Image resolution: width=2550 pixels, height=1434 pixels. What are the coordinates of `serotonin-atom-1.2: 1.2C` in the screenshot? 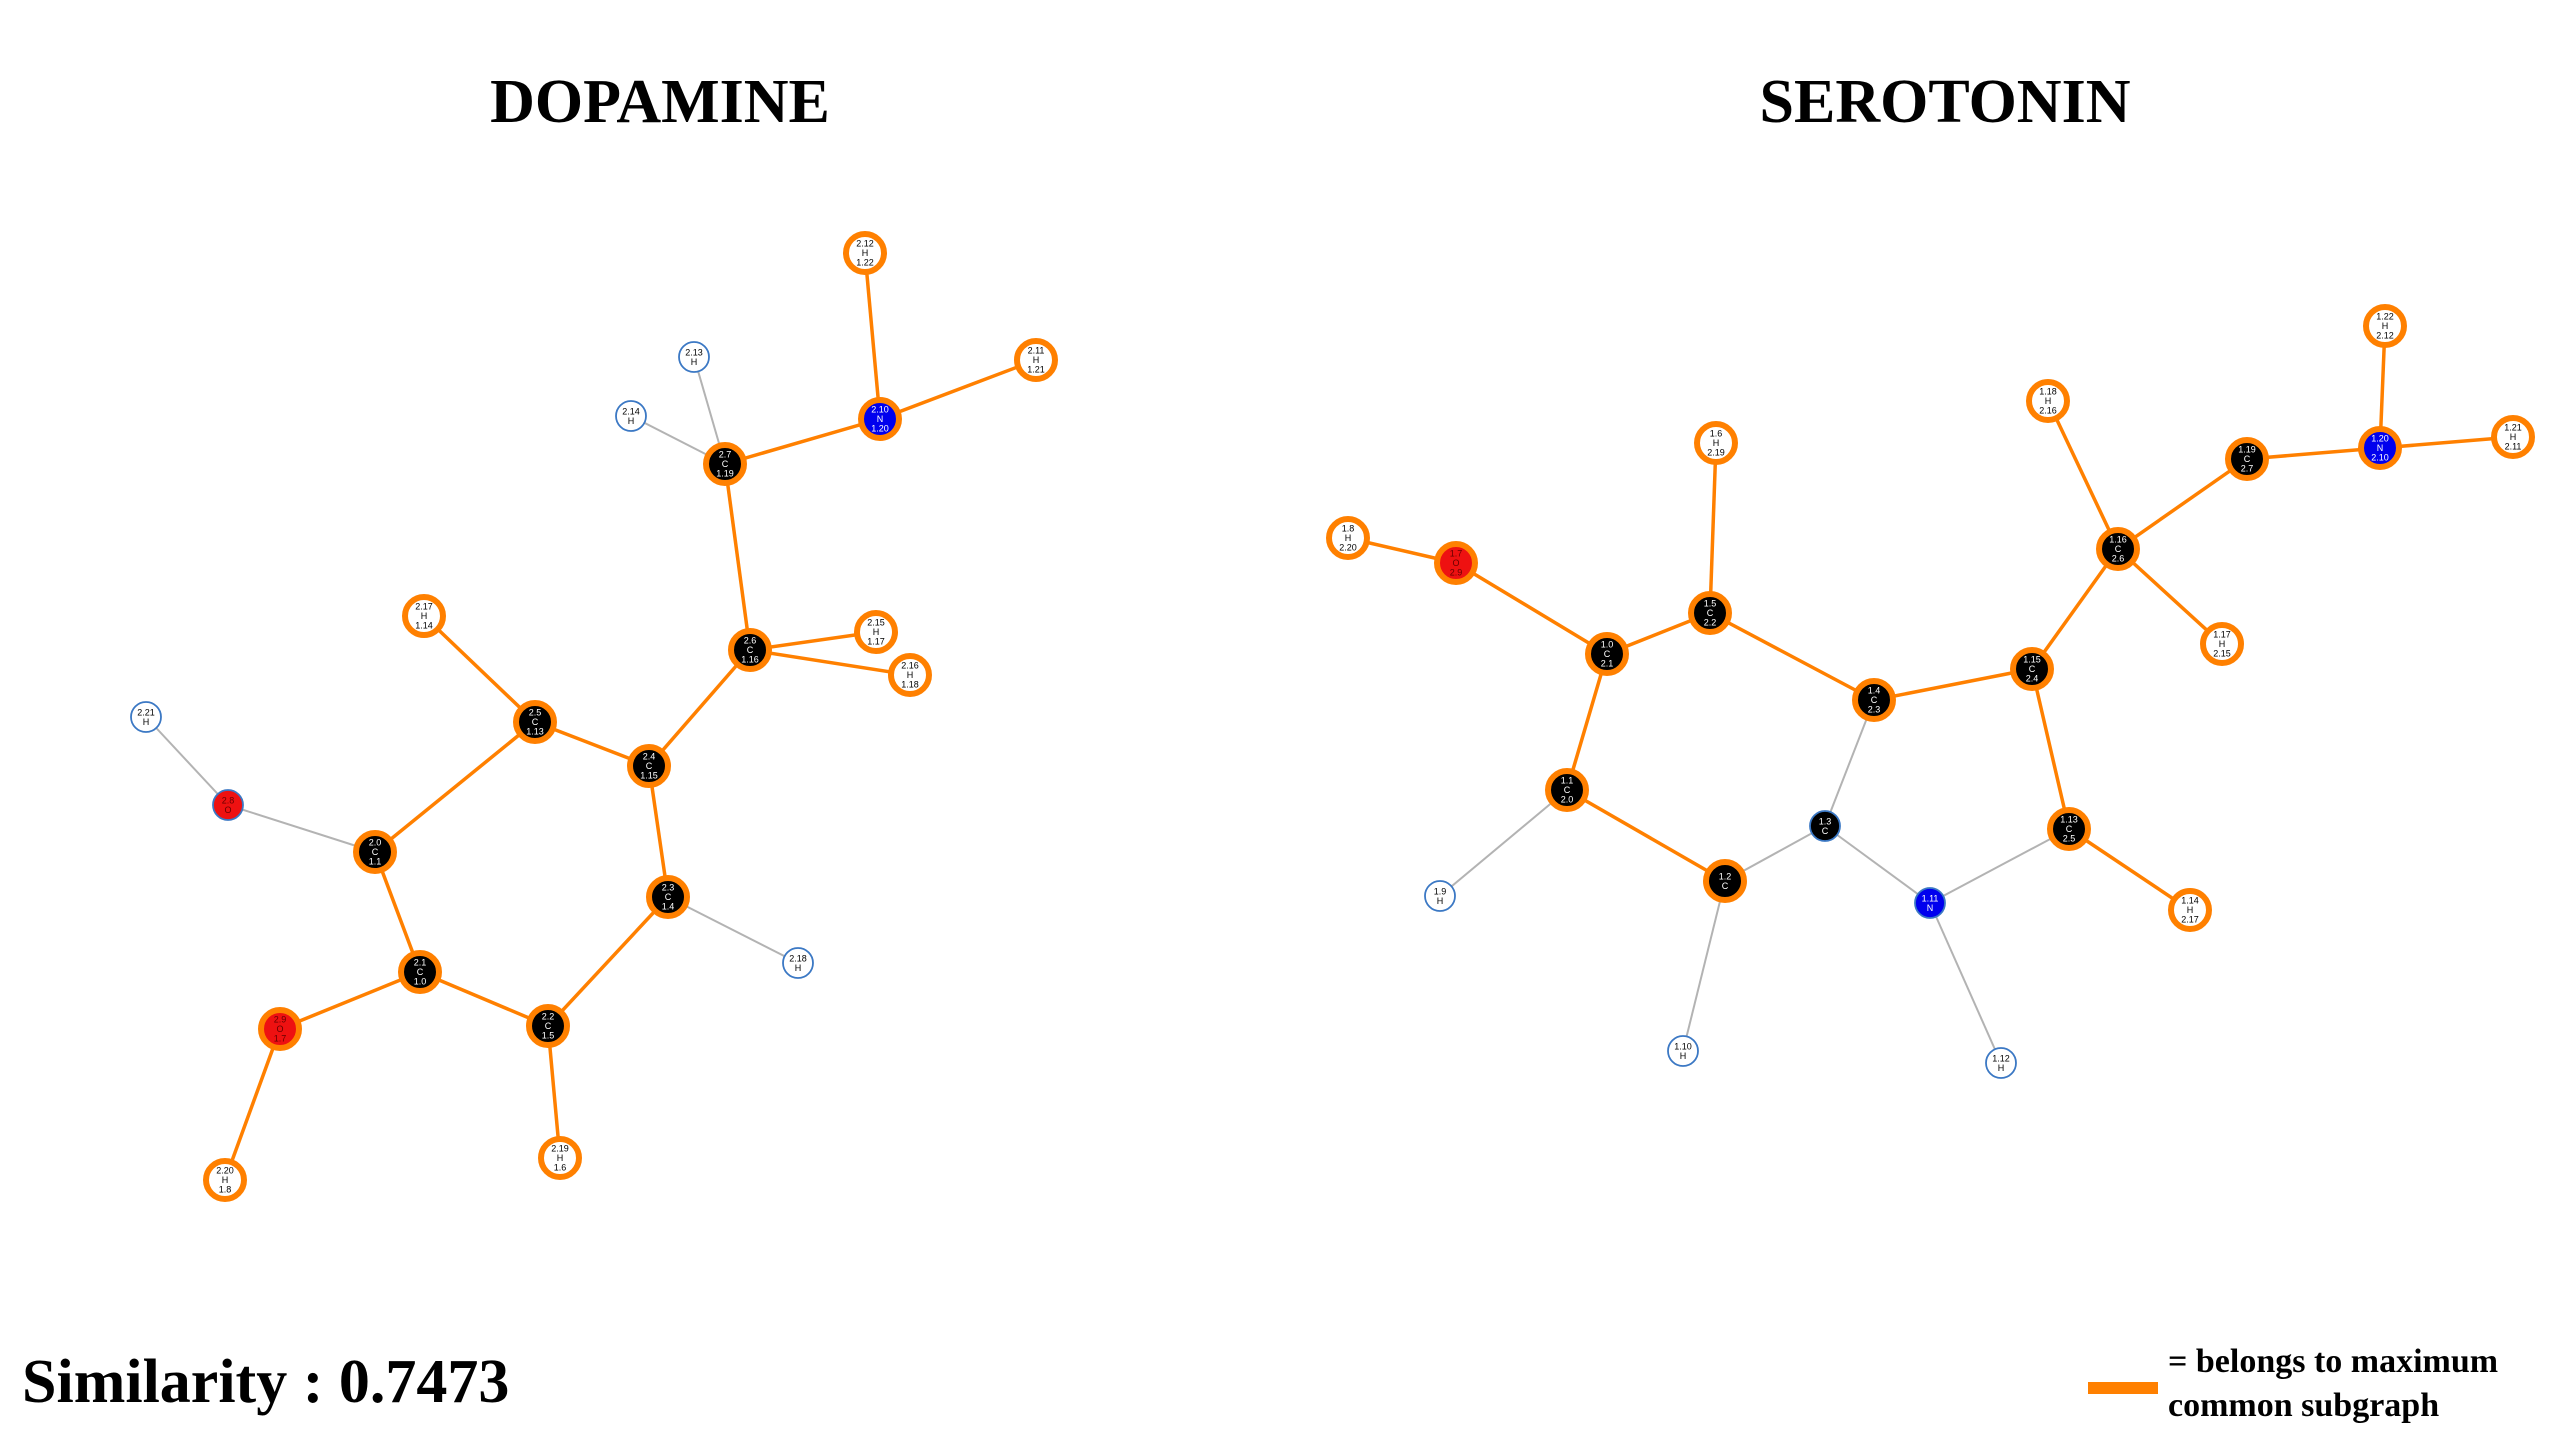 It's located at (1725, 881).